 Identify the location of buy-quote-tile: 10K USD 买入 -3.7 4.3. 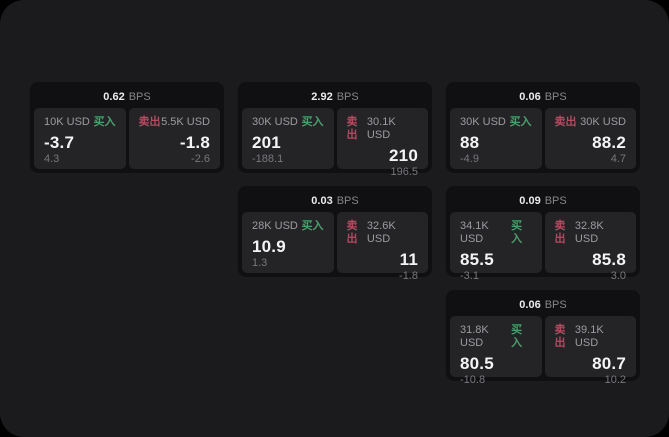
(80, 138).